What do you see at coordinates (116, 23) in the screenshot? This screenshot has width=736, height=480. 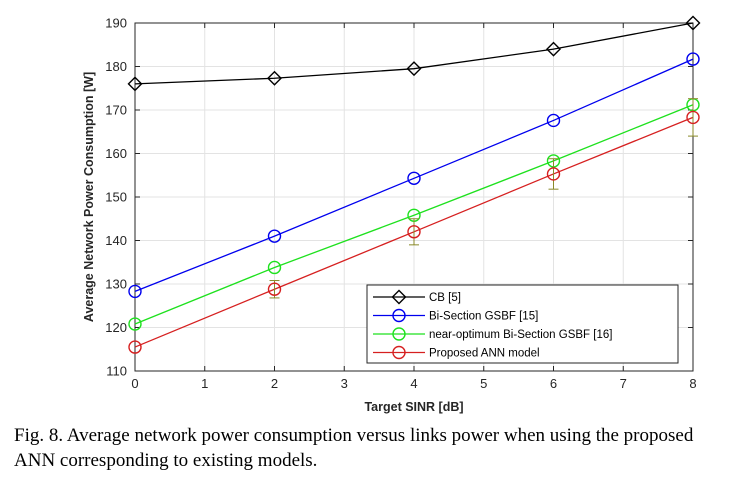 I see `y-tick-label: 190` at bounding box center [116, 23].